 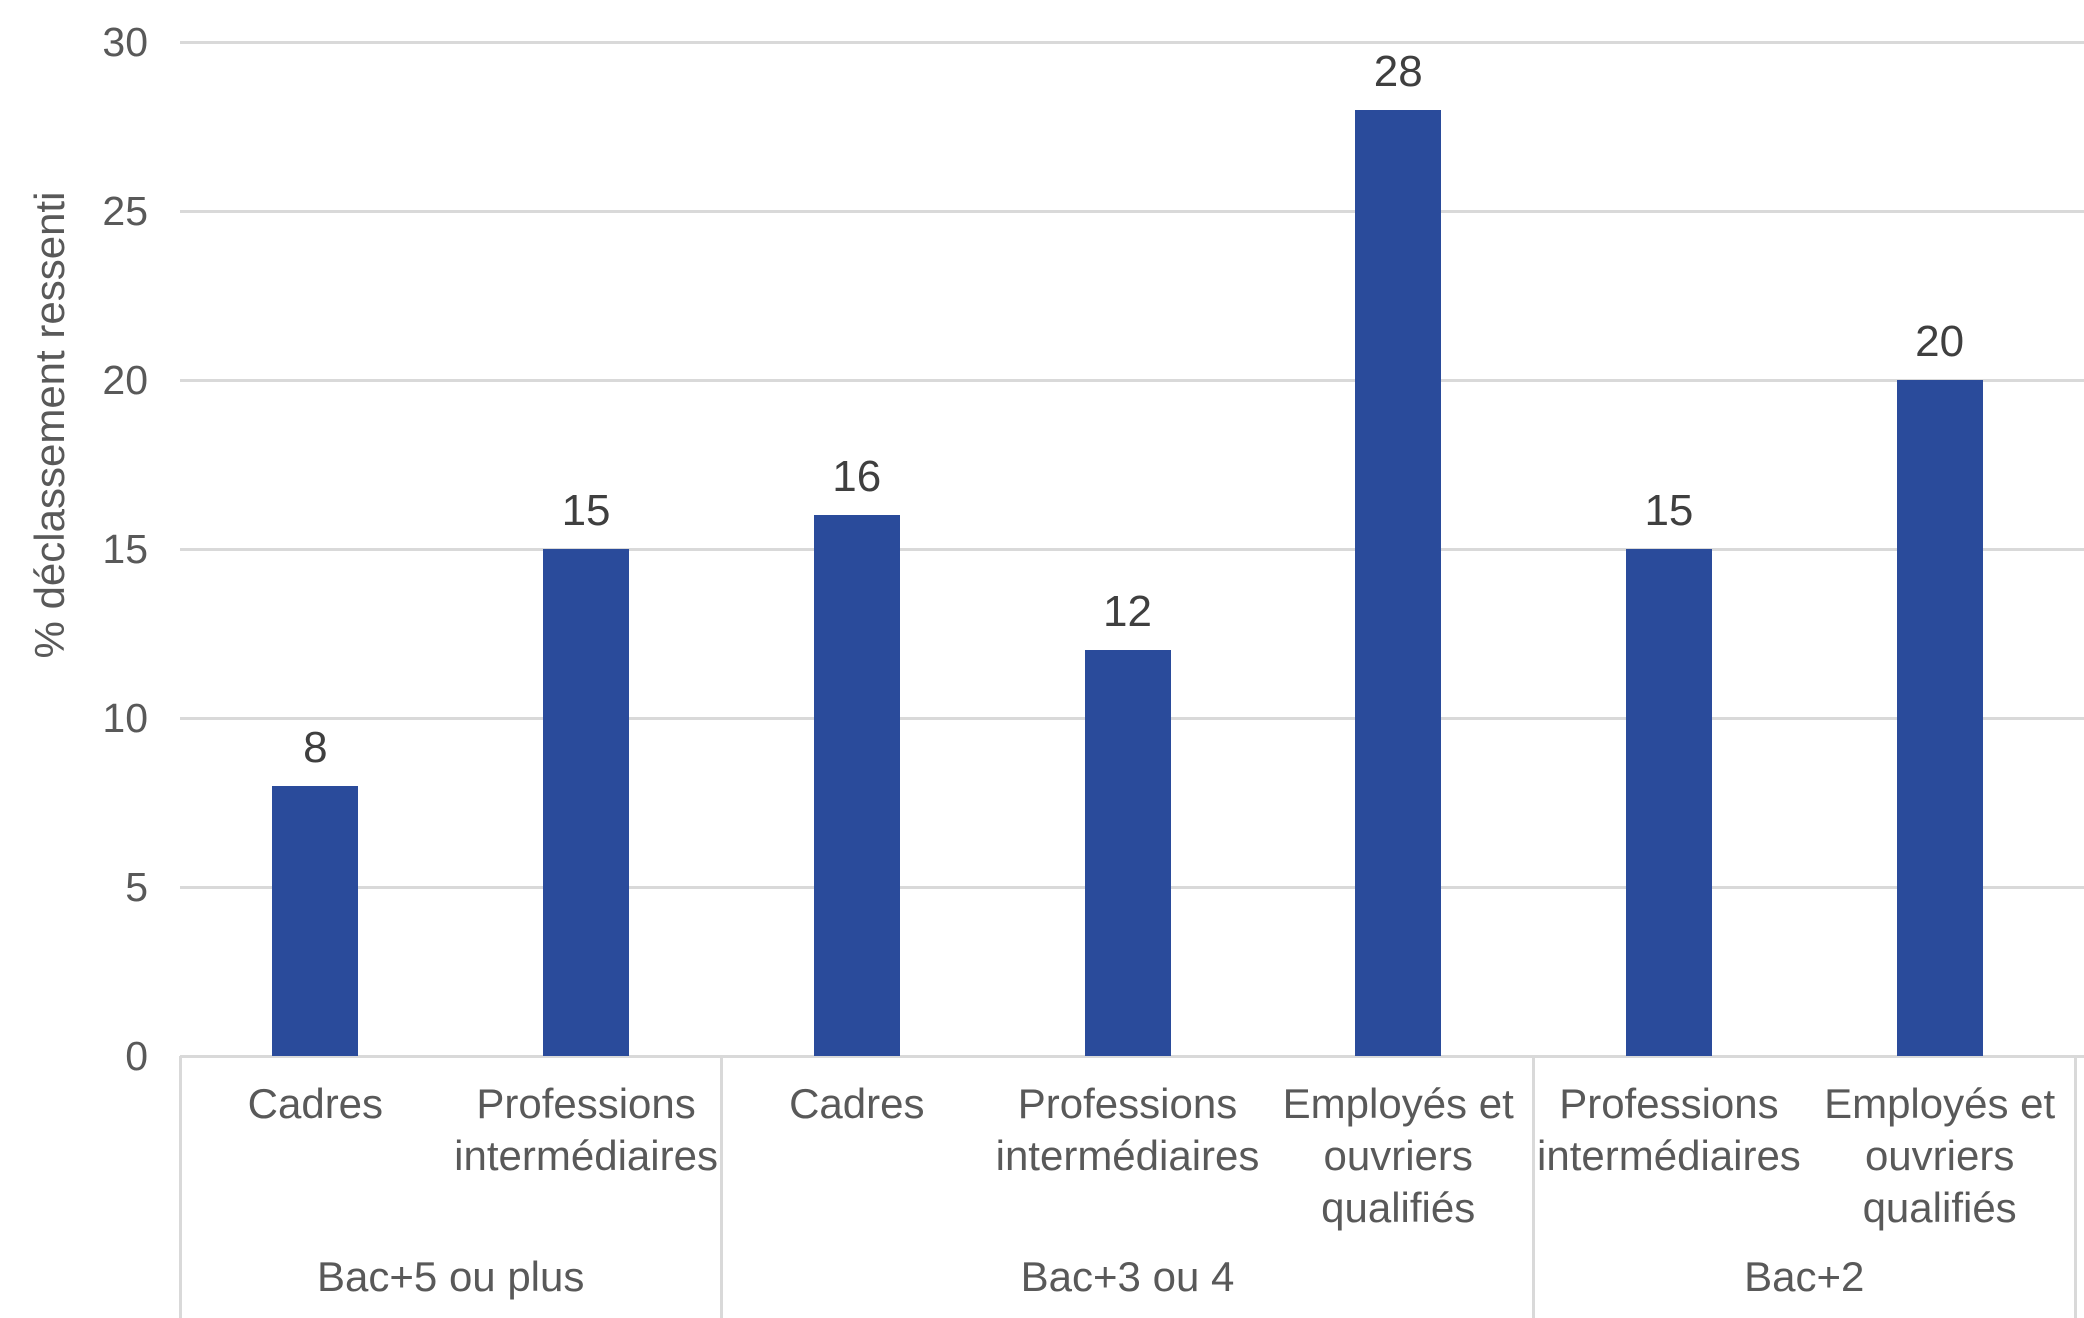 What do you see at coordinates (857, 477) in the screenshot?
I see `bar-value-label: 16` at bounding box center [857, 477].